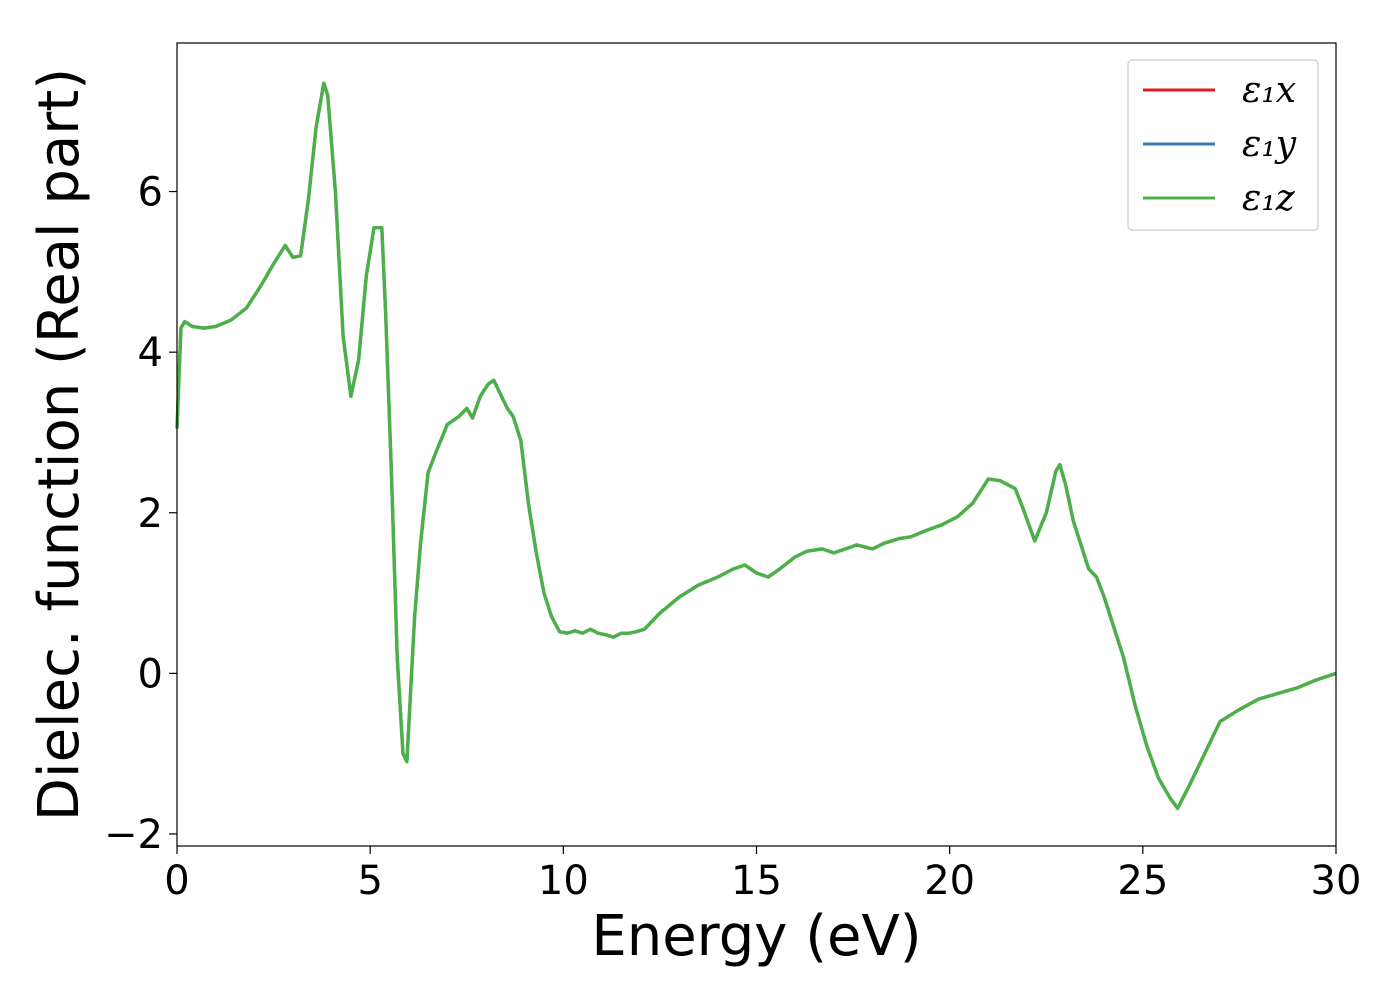 The width and height of the screenshot is (1400, 1000). What do you see at coordinates (1269, 144) in the screenshot?
I see `legend-label-2: ε₁y` at bounding box center [1269, 144].